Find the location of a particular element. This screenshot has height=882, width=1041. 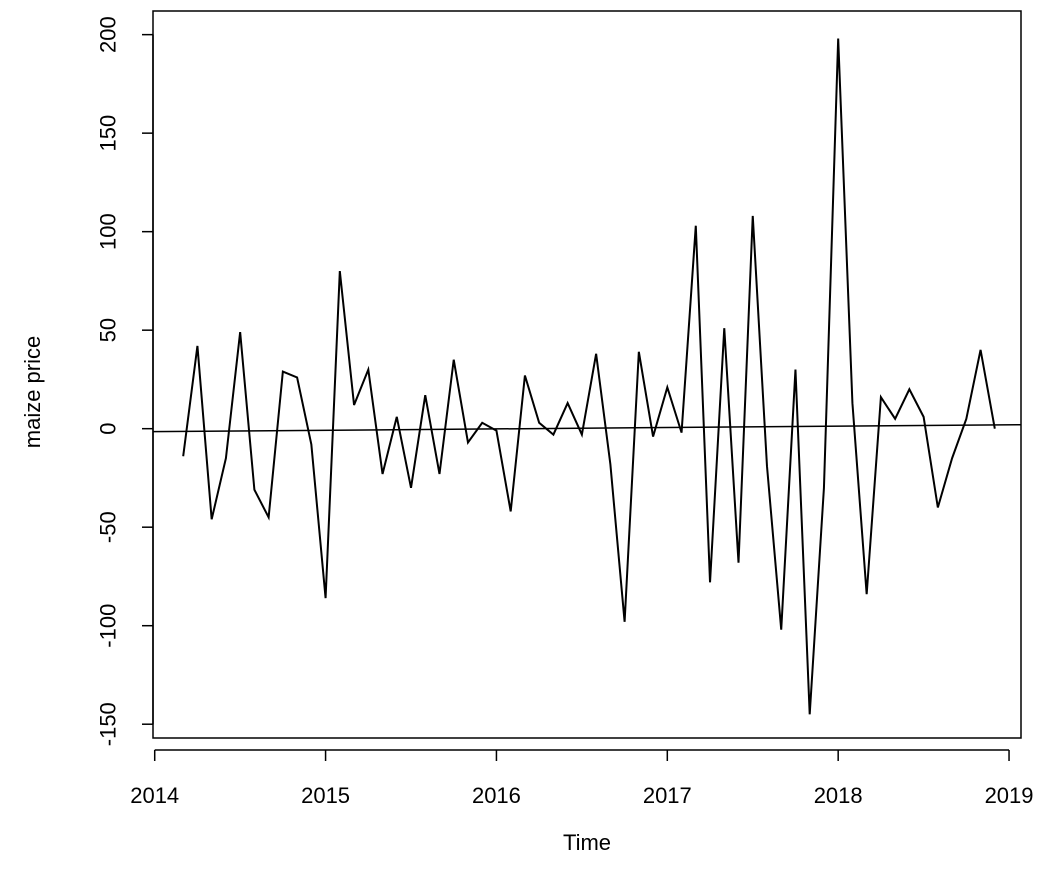

x-tick-label: 2014 is located at coordinates (154, 795).